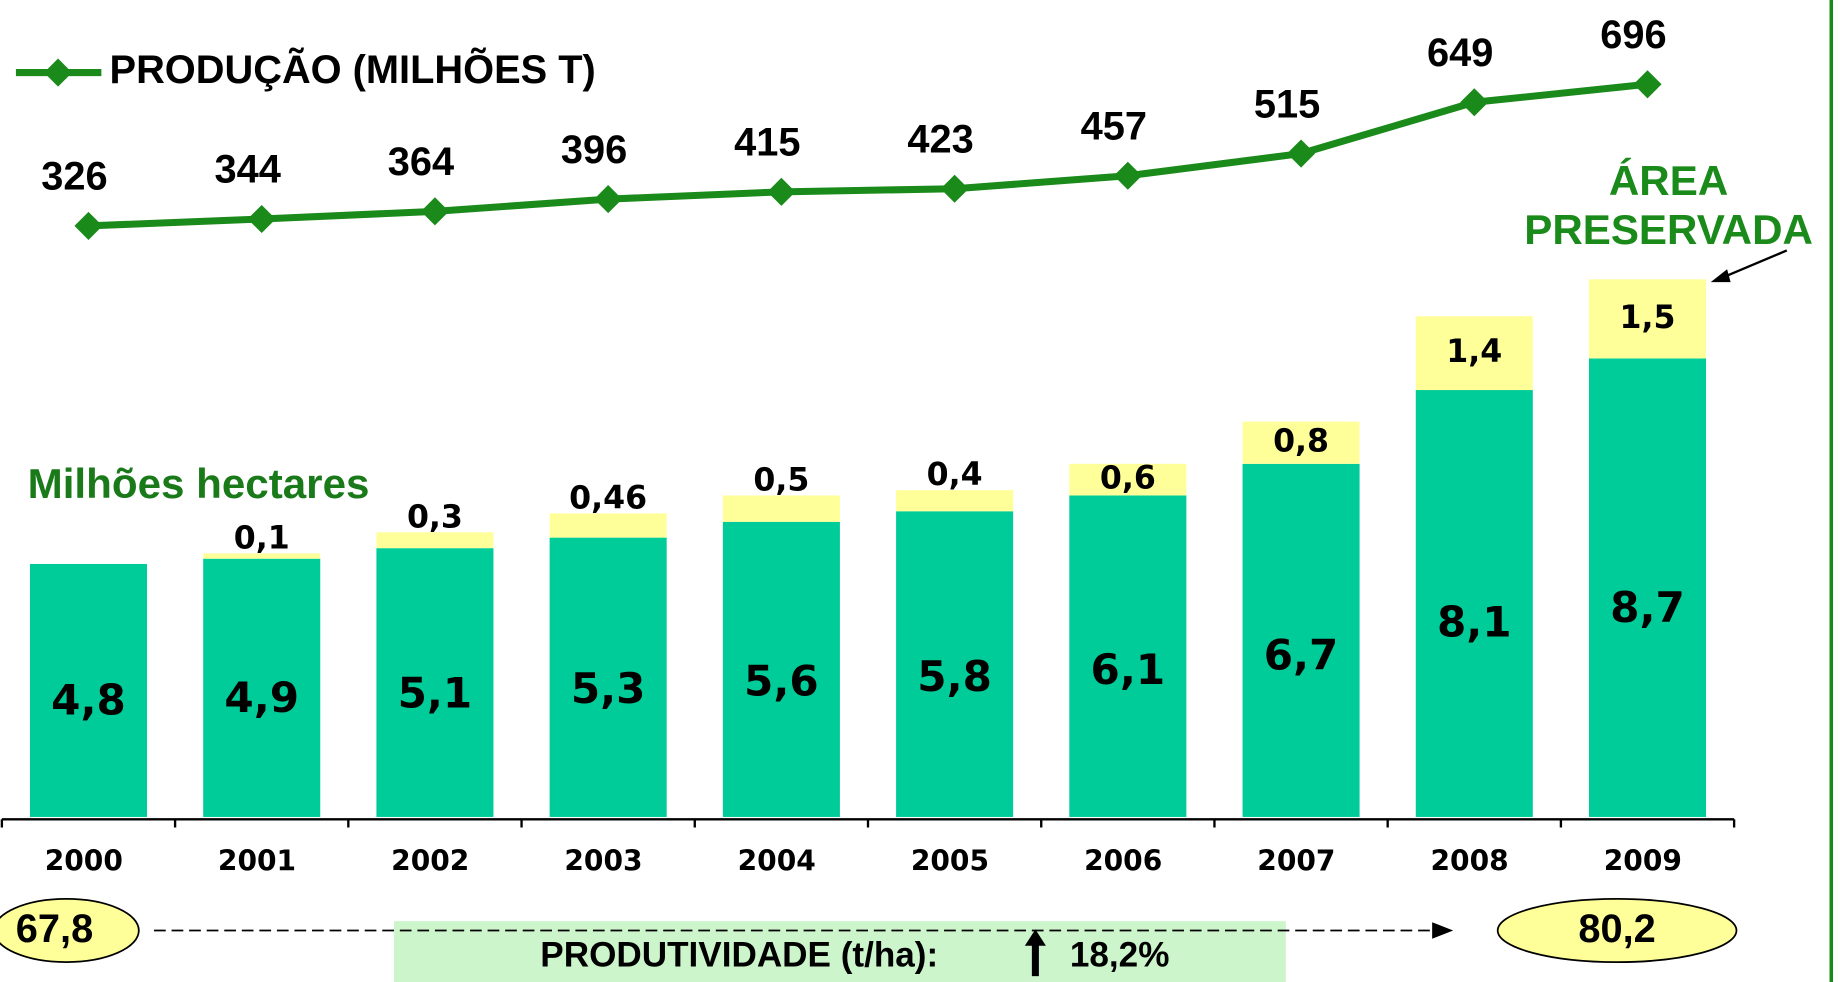 Image resolution: width=1839 pixels, height=982 pixels. I want to click on value-label: 5,6, so click(781, 681).